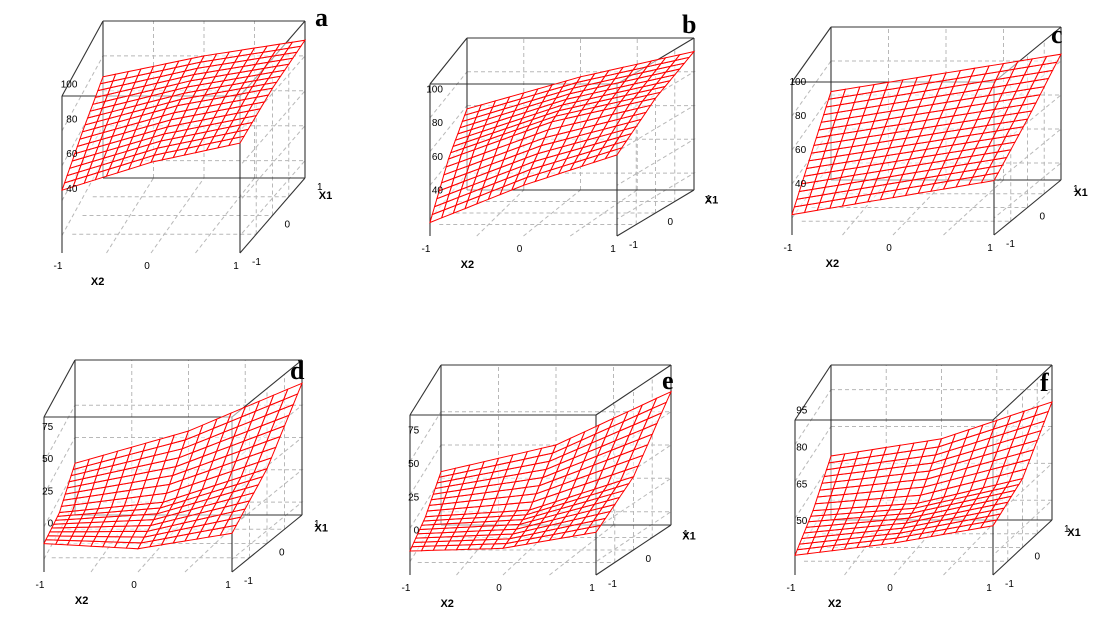 The image size is (1094, 637). I want to click on panel-label-b: b, so click(689, 24).